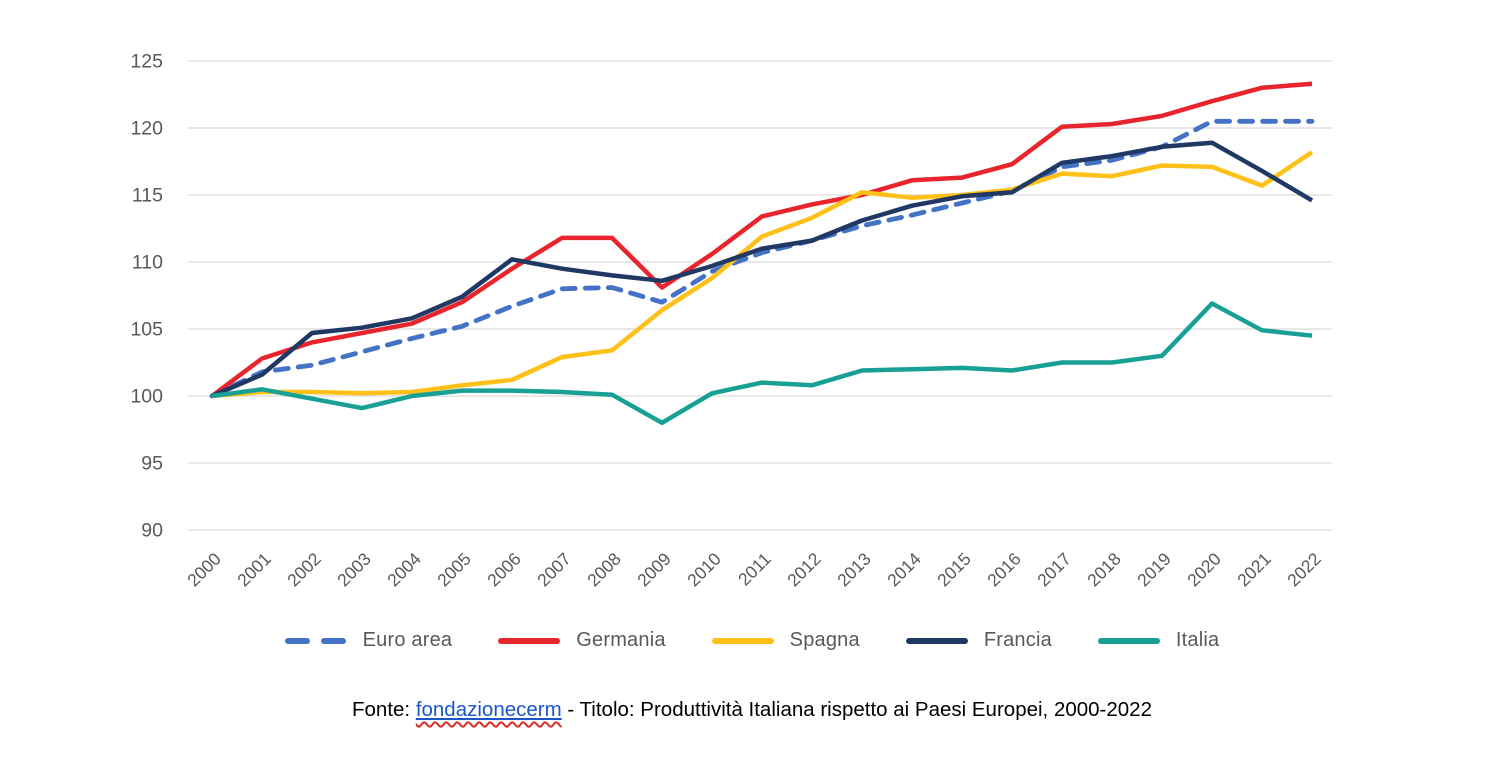 This screenshot has width=1504, height=760. Describe the element at coordinates (1004, 570) in the screenshot. I see `x-tick-2016: 2016` at that location.